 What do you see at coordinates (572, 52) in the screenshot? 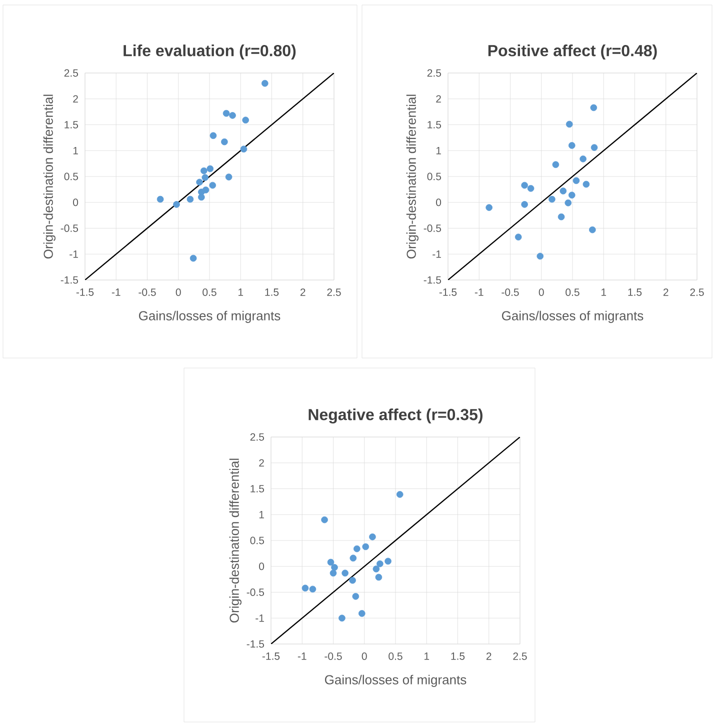
I see `chart-title: Positive affect (r=0.48)` at bounding box center [572, 52].